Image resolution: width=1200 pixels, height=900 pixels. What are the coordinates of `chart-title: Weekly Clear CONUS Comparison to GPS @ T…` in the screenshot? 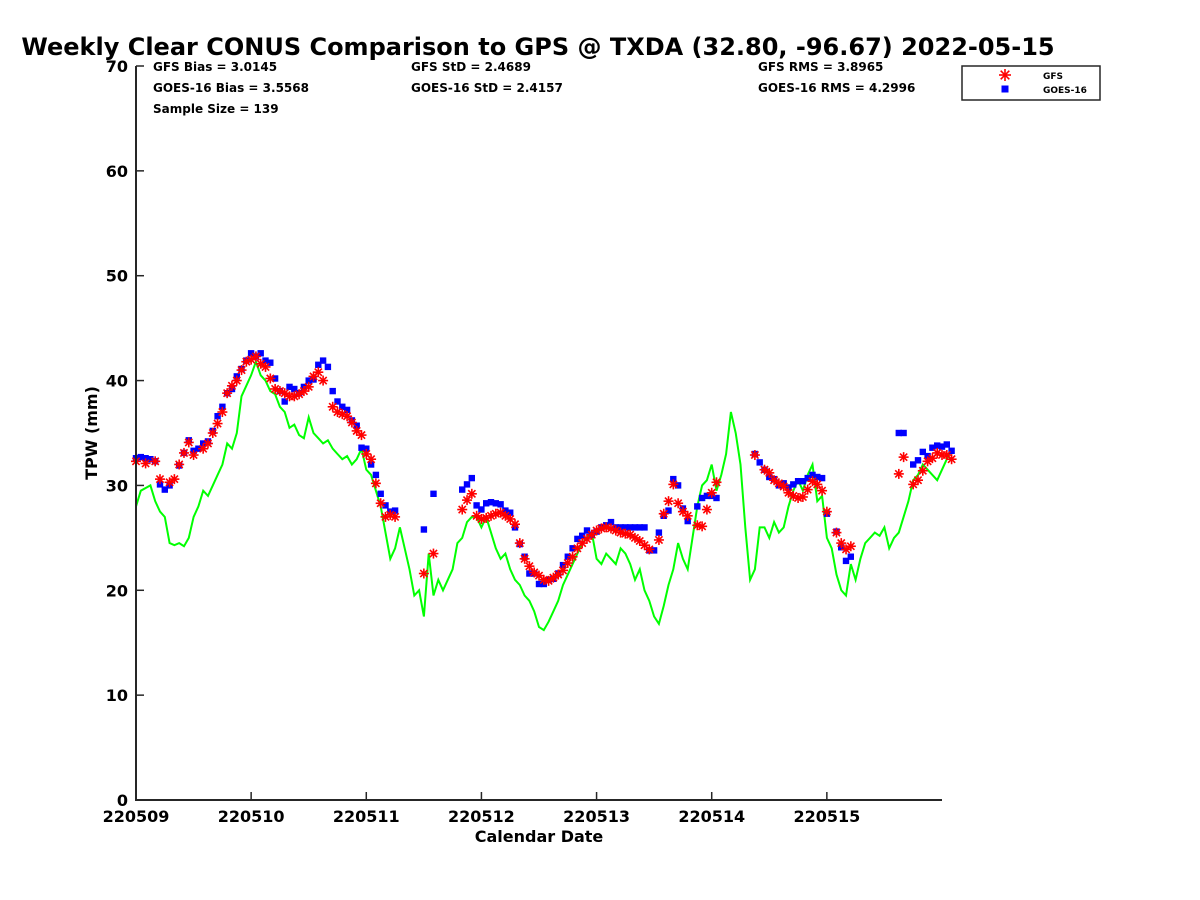 It's located at (537, 47).